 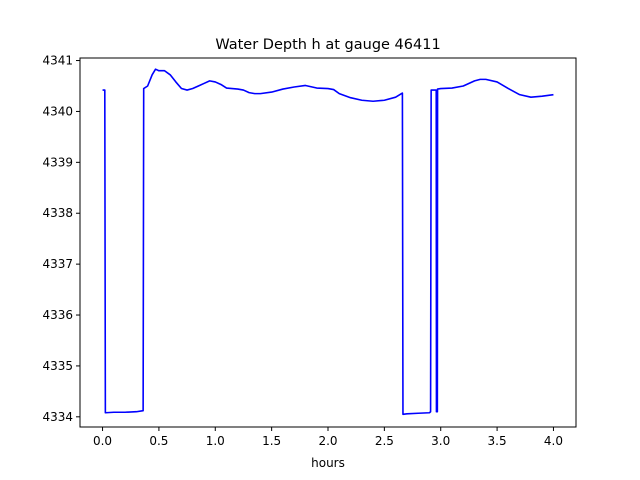 What do you see at coordinates (158, 441) in the screenshot?
I see `x-tick-label: 0.5` at bounding box center [158, 441].